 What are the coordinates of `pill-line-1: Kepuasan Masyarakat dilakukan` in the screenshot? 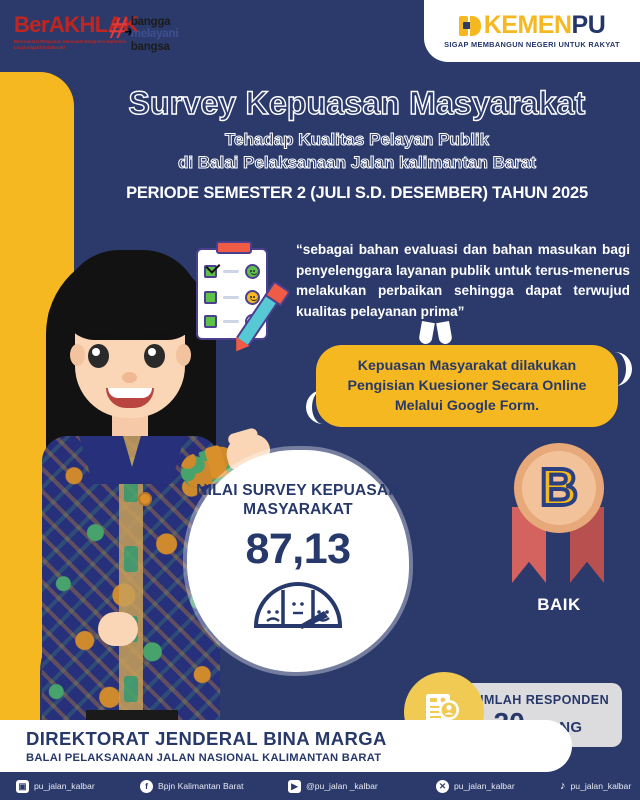 It's located at (467, 366).